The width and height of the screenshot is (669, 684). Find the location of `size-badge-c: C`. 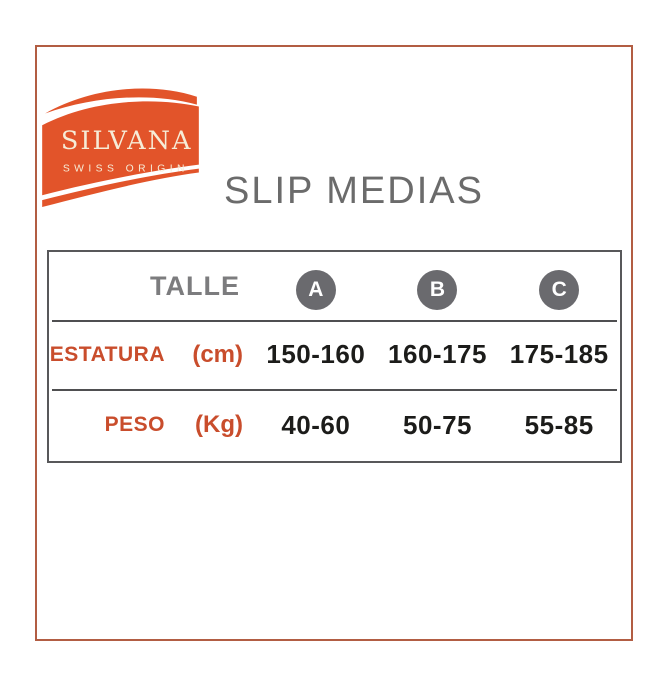

size-badge-c: C is located at coordinates (559, 290).